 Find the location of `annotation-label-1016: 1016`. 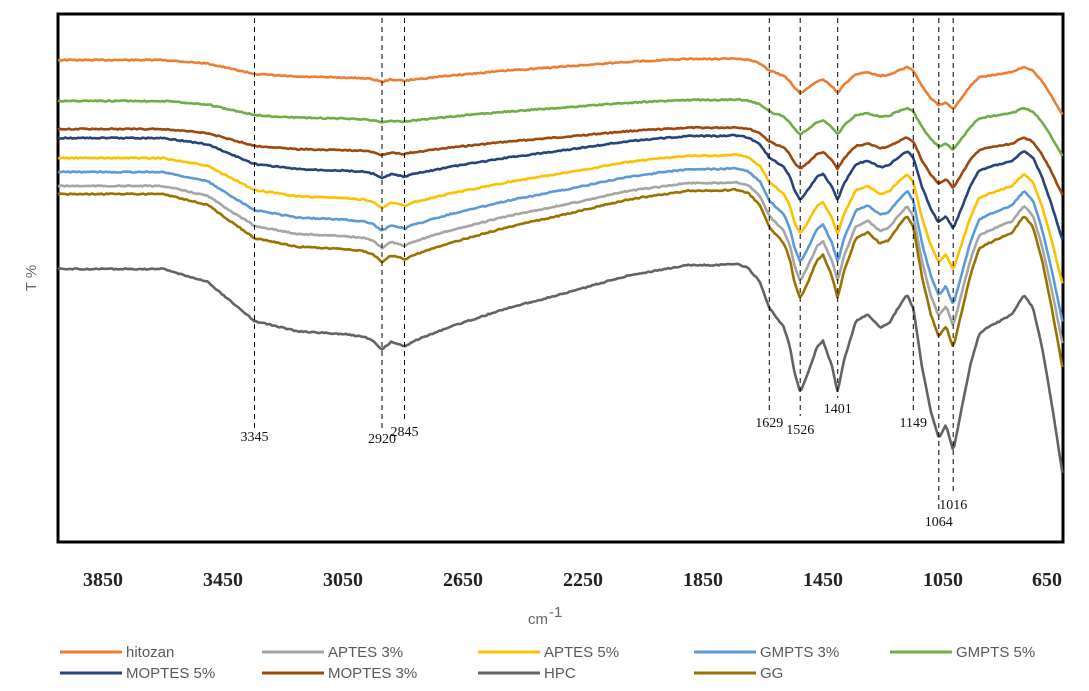

annotation-label-1016: 1016 is located at coordinates (953, 505).